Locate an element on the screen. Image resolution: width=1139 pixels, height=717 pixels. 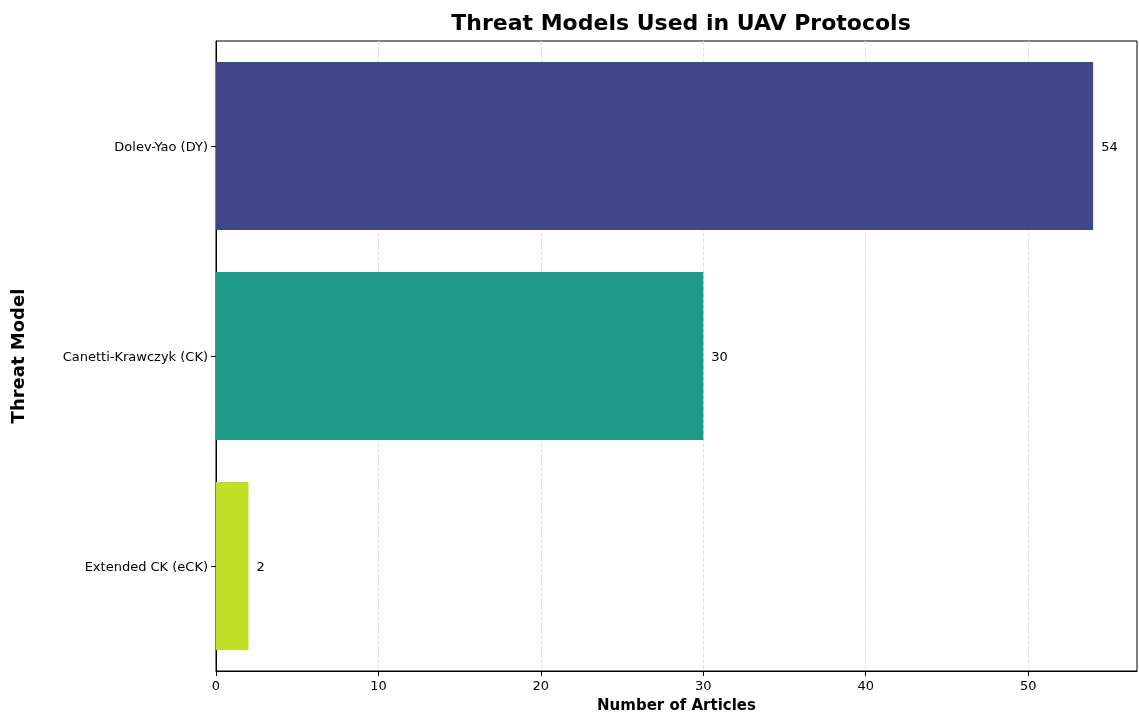
chart-title: Threat Models Used in UAV Protocols is located at coordinates (681, 22).